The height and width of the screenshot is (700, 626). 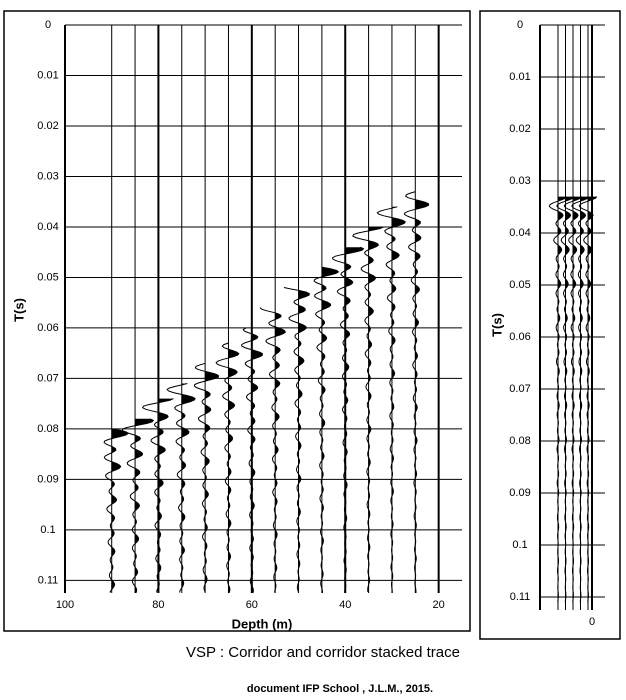 I want to click on x-tick-label: 20, so click(x=439, y=605).